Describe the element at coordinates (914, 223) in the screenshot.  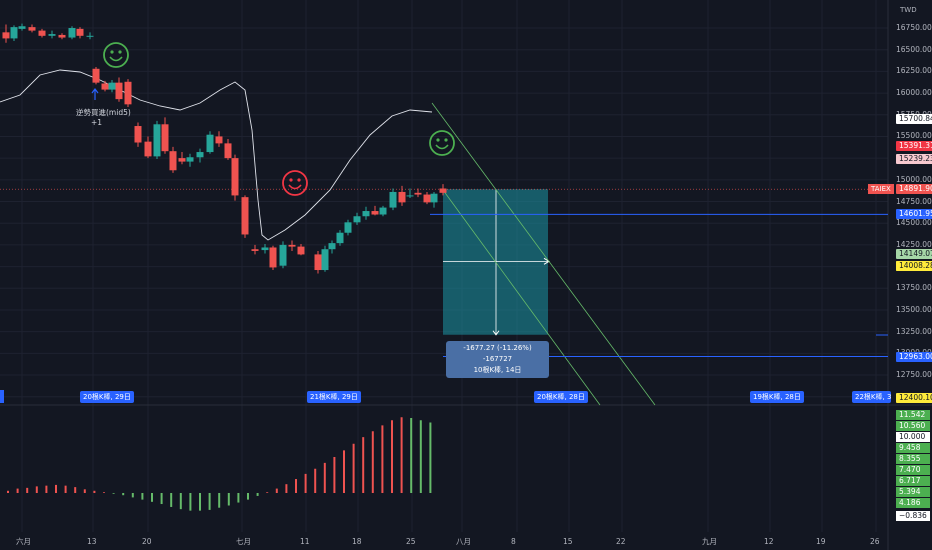
I see `price-axis-tick: 14500.00` at that location.